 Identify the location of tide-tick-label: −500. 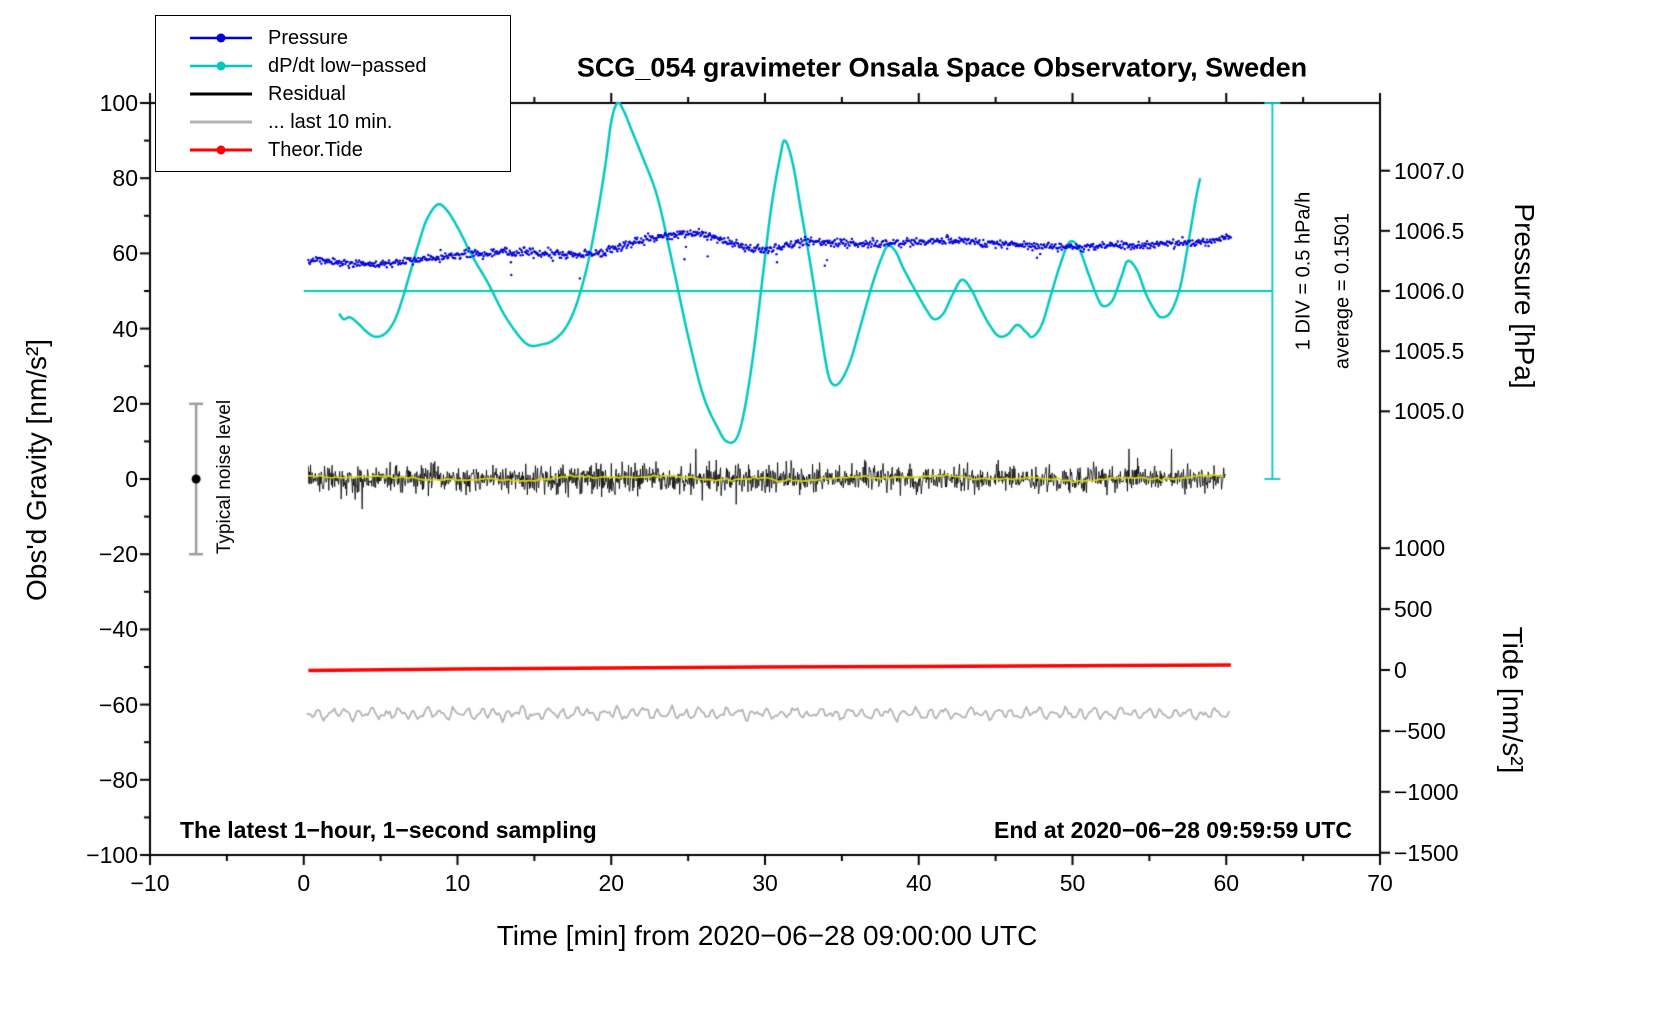
(1420, 730).